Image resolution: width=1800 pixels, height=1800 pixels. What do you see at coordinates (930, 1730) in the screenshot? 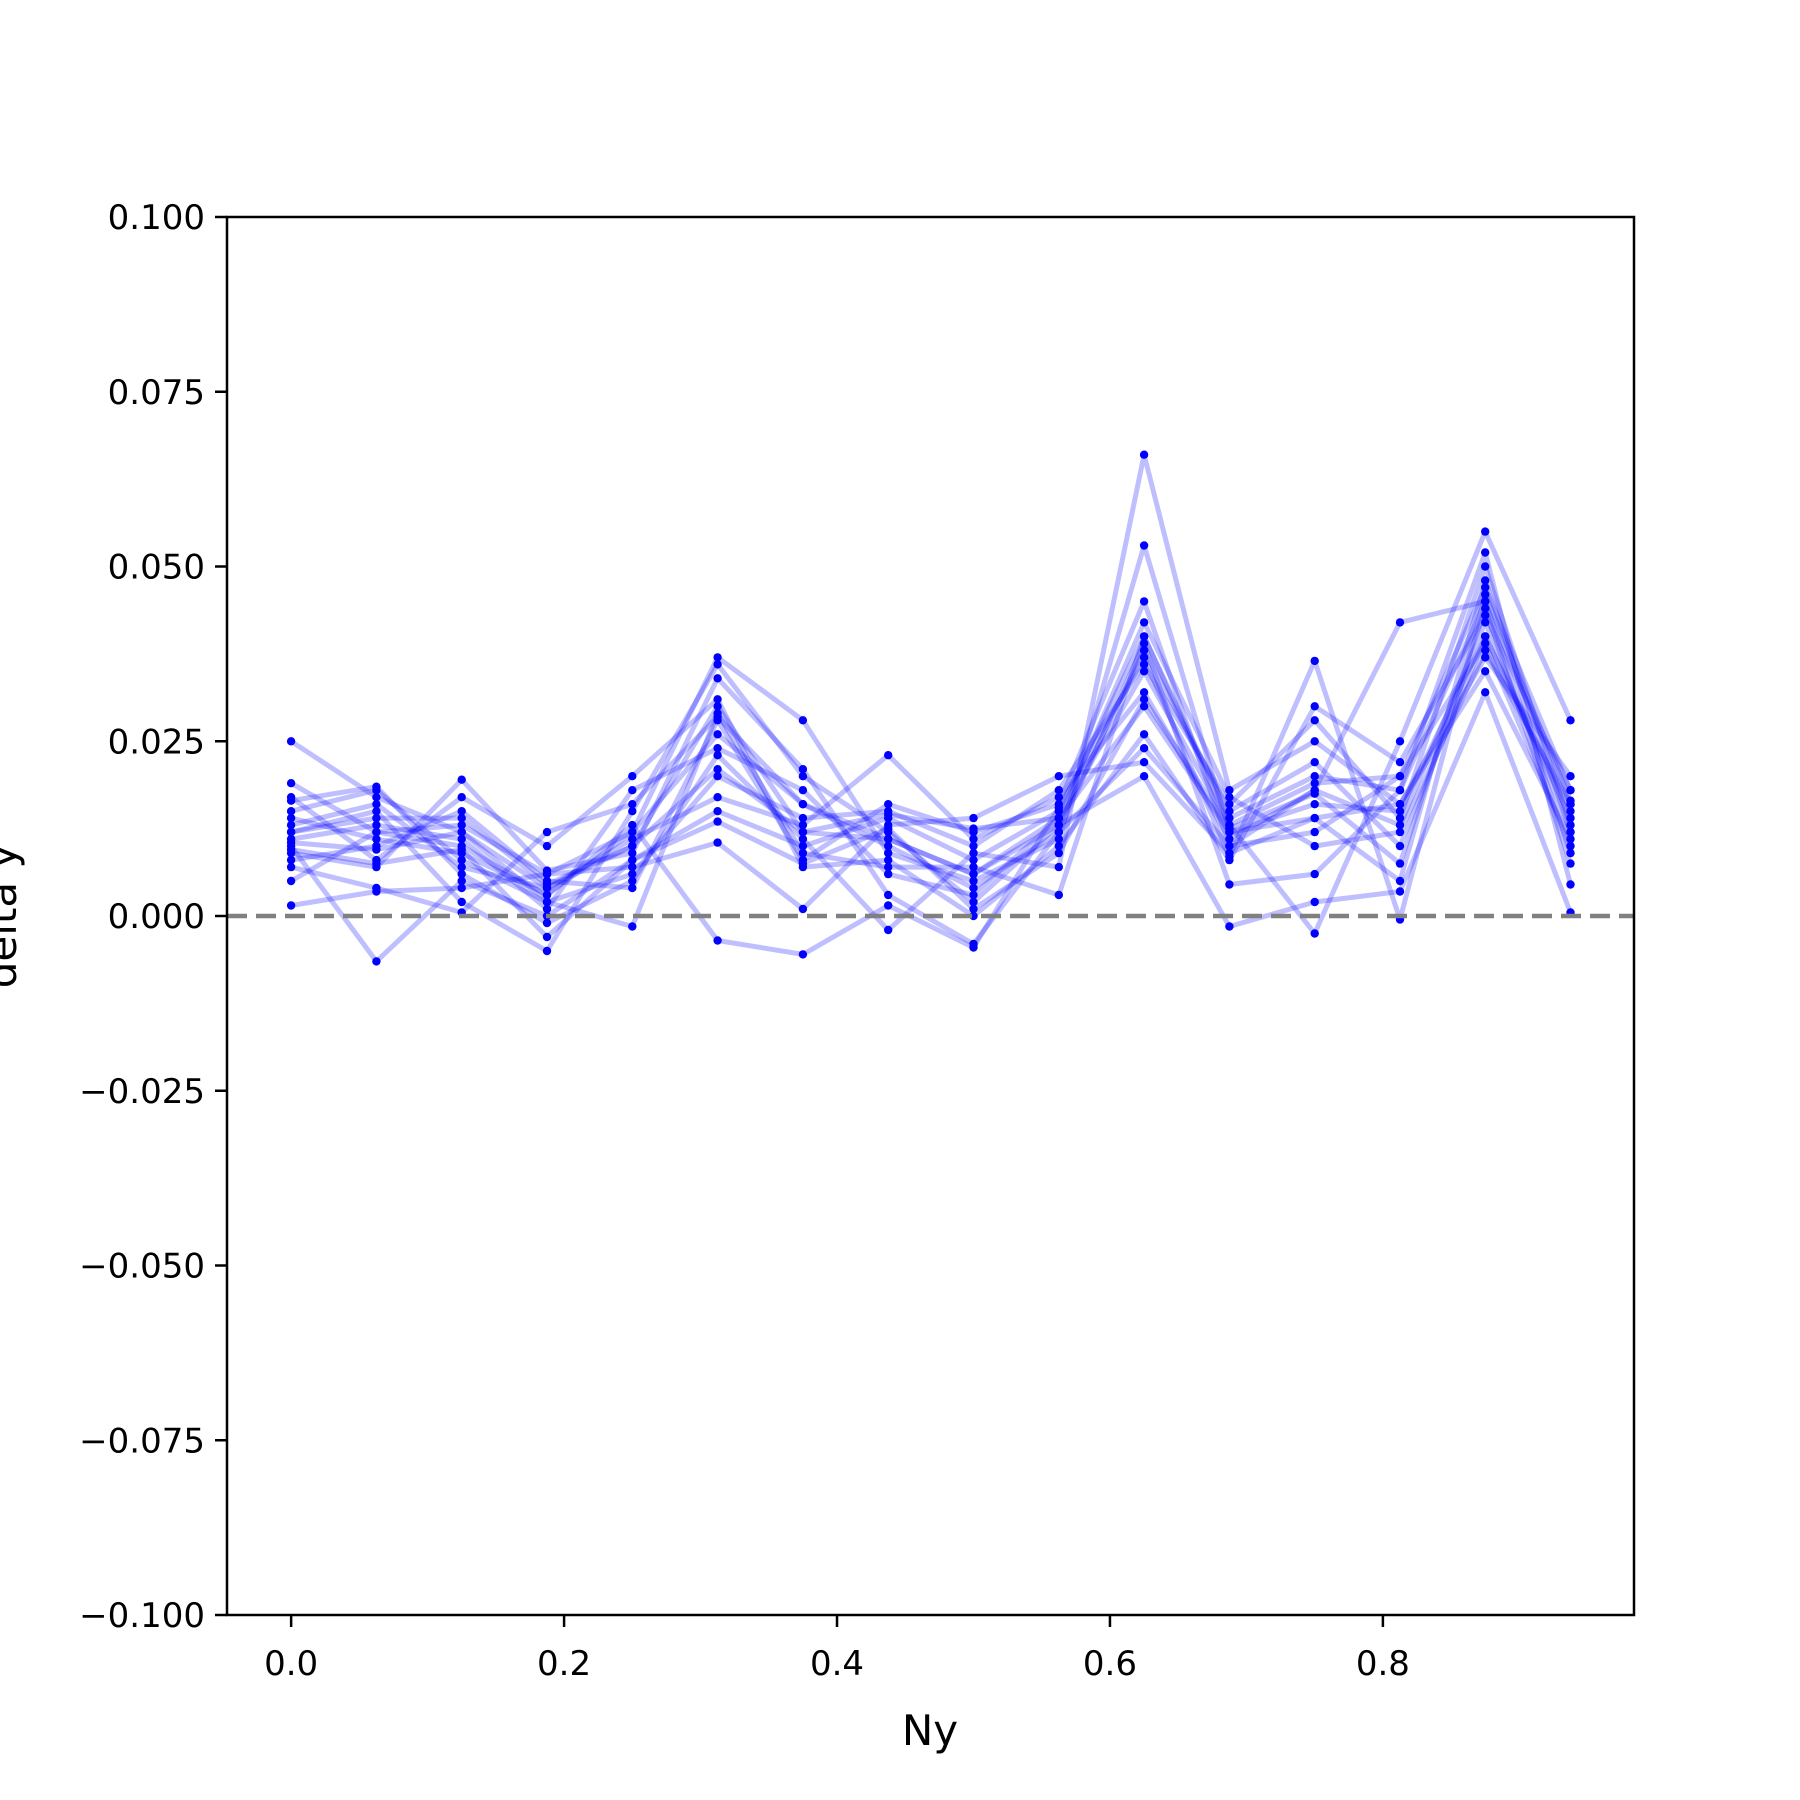
I see `x-axis-label: Ny` at bounding box center [930, 1730].